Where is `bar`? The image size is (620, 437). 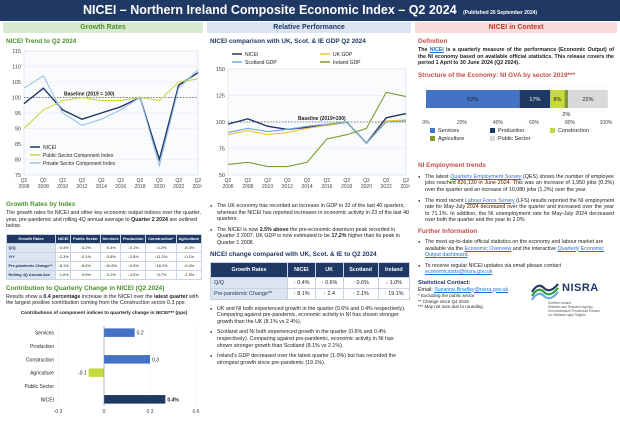 bar is located at coordinates (96, 372).